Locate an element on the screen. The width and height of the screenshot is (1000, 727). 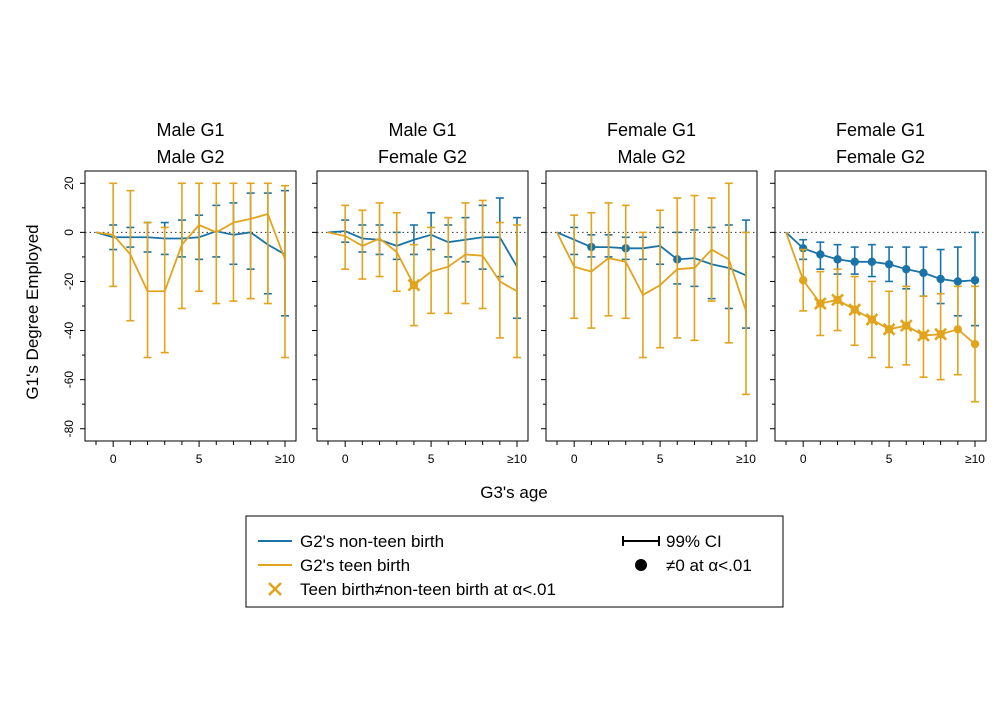
y-tick-label: -80 is located at coordinates (69, 429).